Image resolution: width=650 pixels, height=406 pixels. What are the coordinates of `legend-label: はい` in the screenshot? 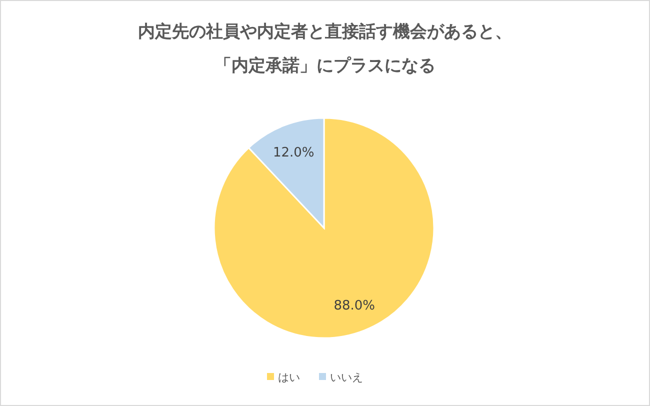 It's located at (289, 377).